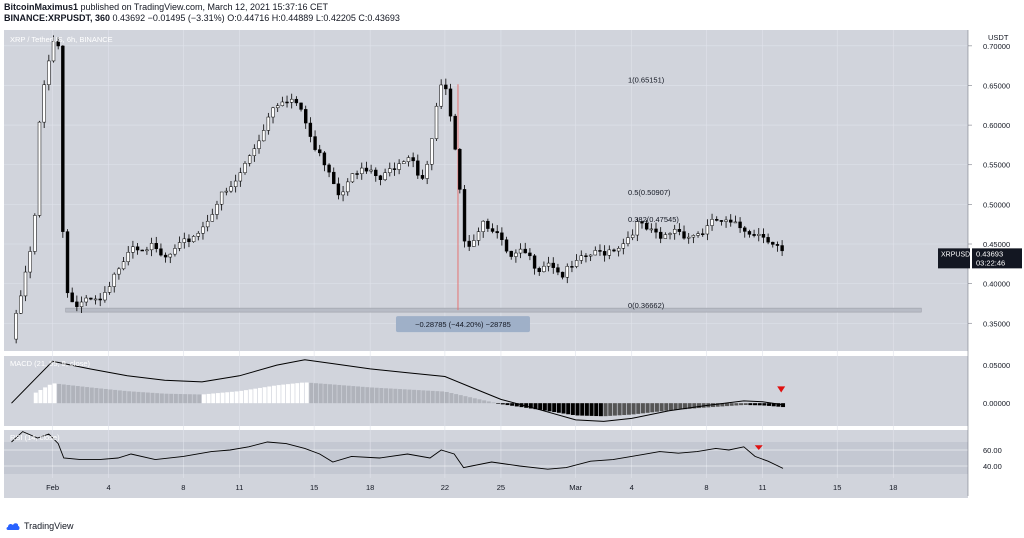  What do you see at coordinates (781, 389) in the screenshot?
I see `macd-bearish-arrow` at bounding box center [781, 389].